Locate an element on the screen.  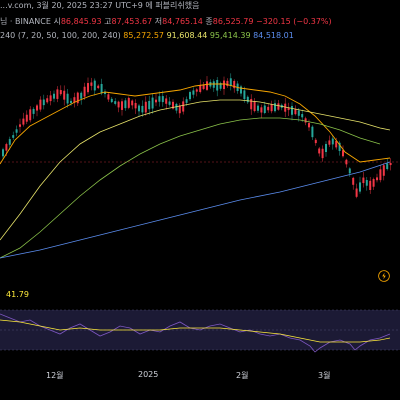
x-label-2025: 2025 is located at coordinates (148, 374).